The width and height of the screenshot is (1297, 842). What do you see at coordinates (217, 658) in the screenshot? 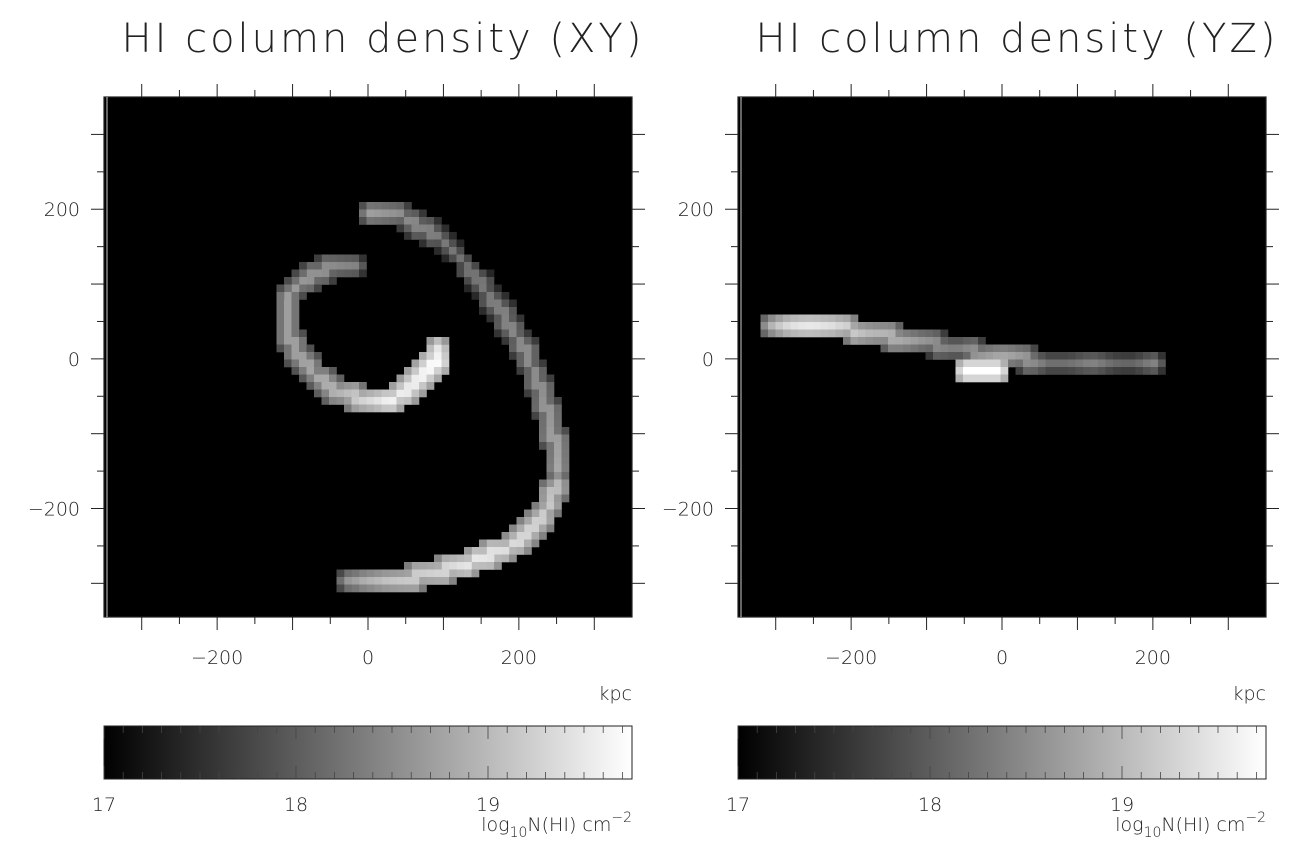
I see `x-tick-label: −200` at bounding box center [217, 658].